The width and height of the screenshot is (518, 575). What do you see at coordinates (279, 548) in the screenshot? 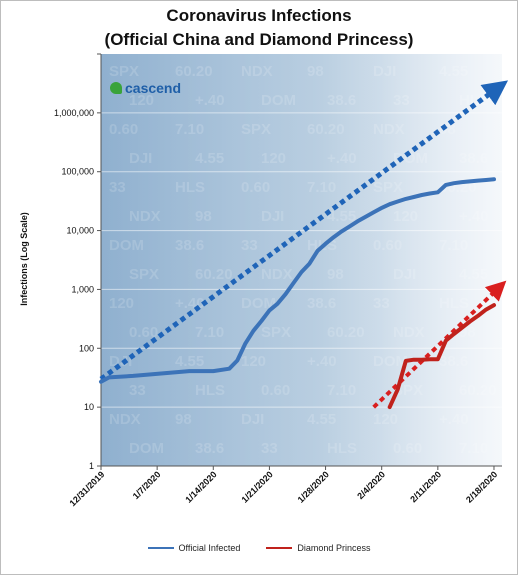
I see `legend-swatch-diamond-princess` at bounding box center [279, 548].